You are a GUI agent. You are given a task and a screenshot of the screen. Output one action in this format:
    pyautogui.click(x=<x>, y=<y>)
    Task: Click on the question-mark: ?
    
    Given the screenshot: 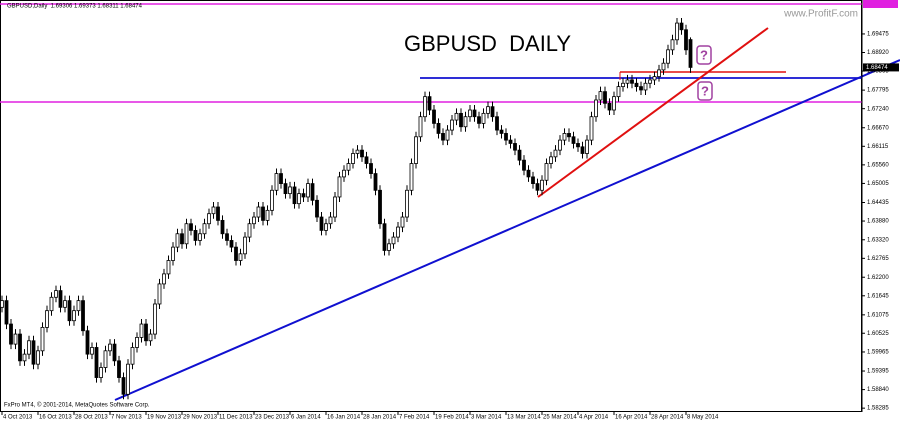 What is the action you would take?
    pyautogui.click(x=704, y=54)
    